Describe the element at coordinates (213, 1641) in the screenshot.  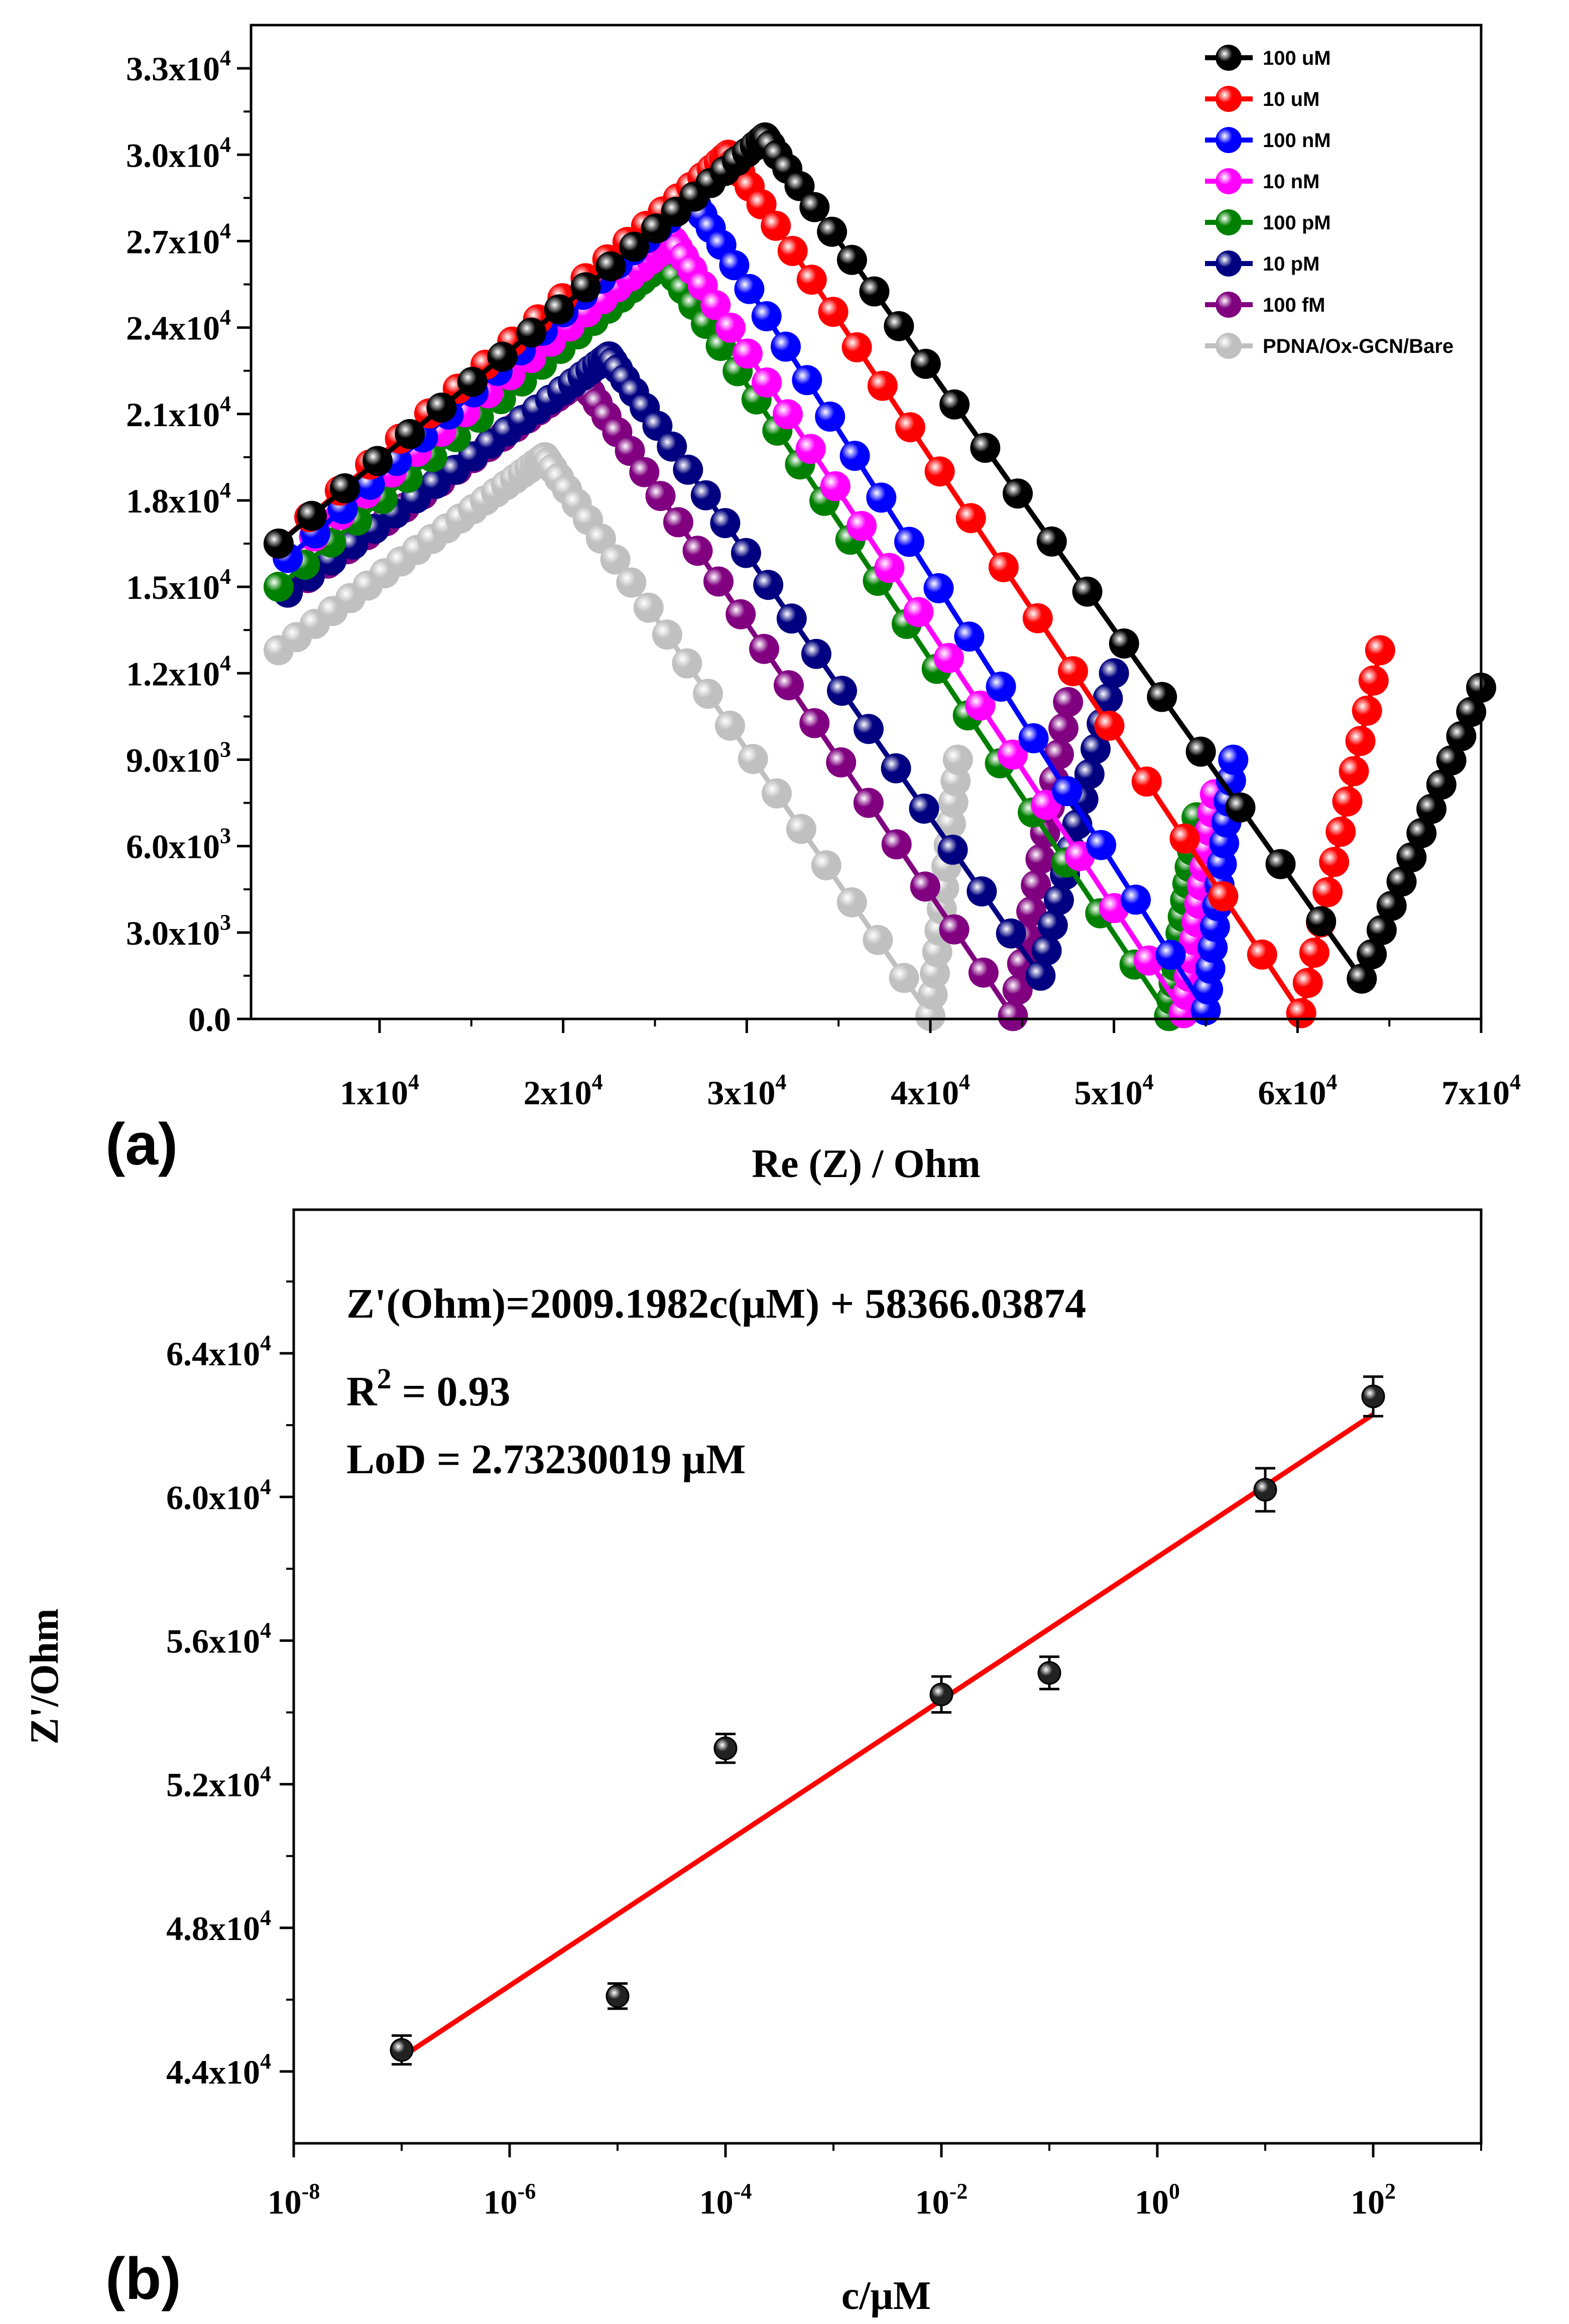
I see `y-tick-label-b-mantissa: 5.6x10` at that location.